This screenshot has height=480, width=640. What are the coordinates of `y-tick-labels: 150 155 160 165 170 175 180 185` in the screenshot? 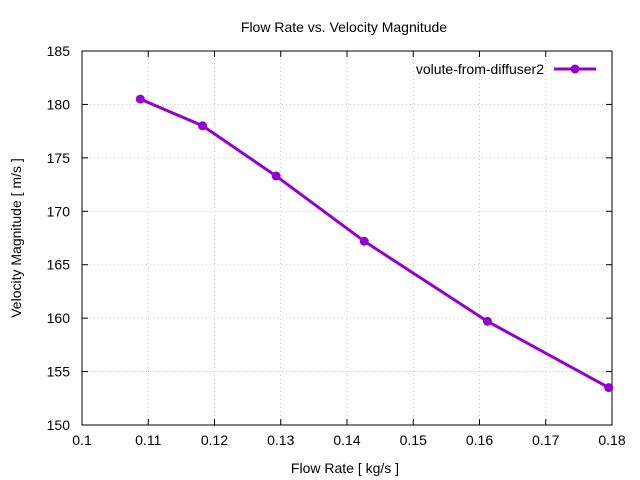 It's located at (59, 238).